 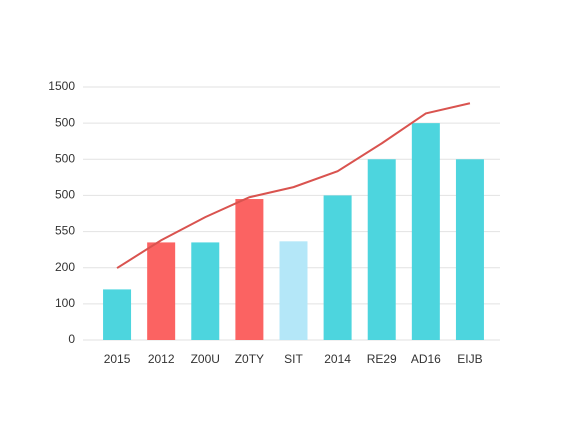 What do you see at coordinates (61, 86) in the screenshot?
I see `y-tick-label: 1500` at bounding box center [61, 86].